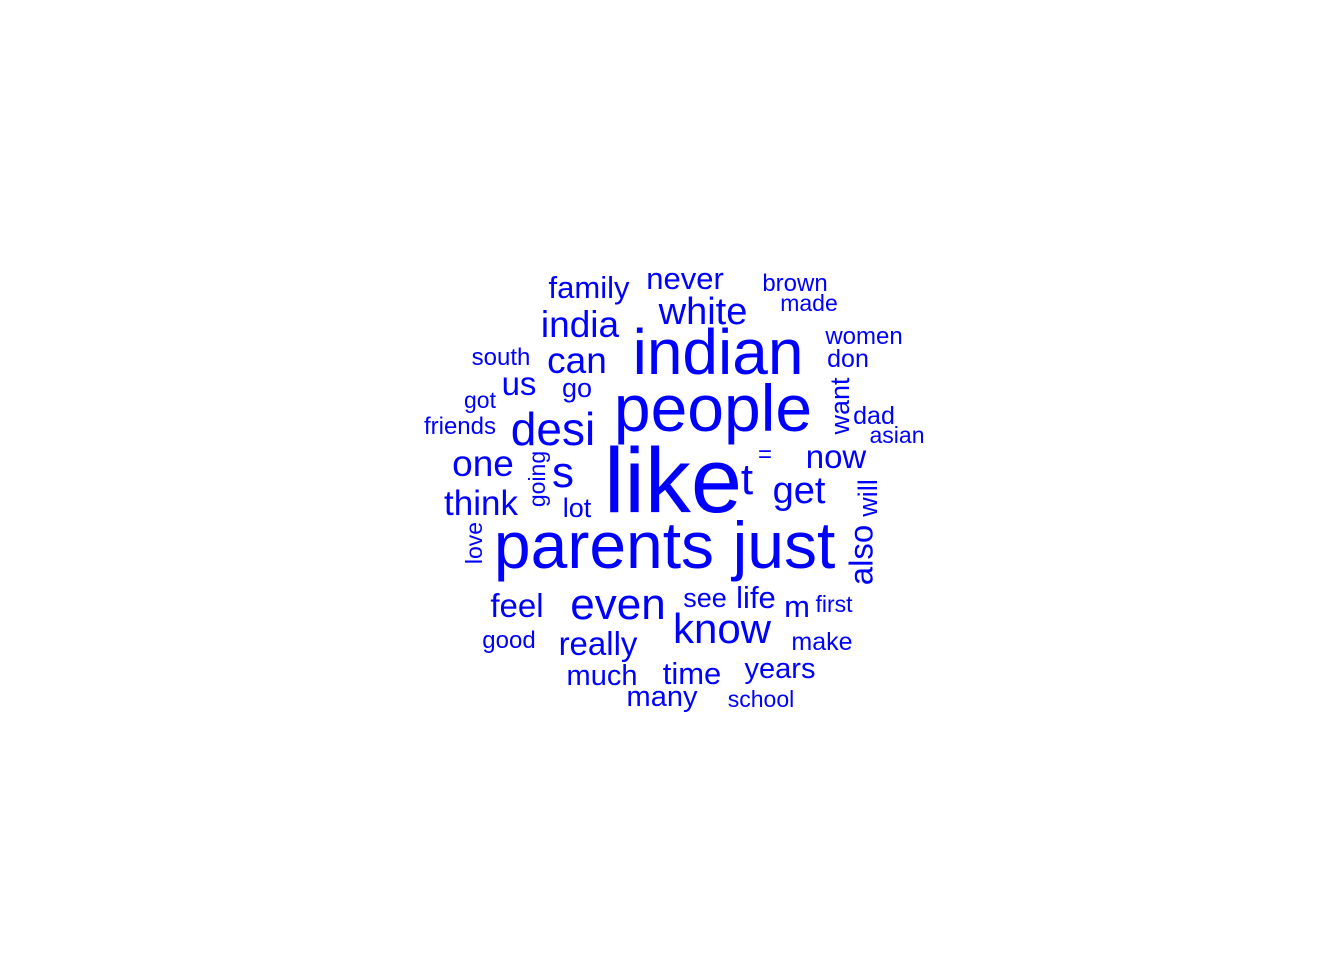  What do you see at coordinates (848, 359) in the screenshot?
I see `word-don: don` at bounding box center [848, 359].